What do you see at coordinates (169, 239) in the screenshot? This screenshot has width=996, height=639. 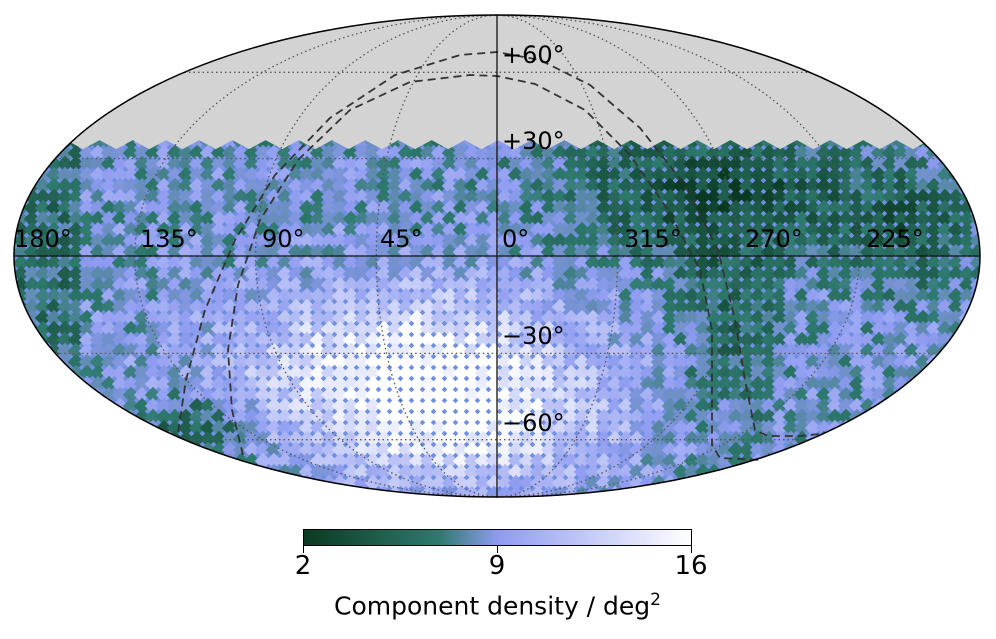 I see `lon-label-135: 135°` at bounding box center [169, 239].